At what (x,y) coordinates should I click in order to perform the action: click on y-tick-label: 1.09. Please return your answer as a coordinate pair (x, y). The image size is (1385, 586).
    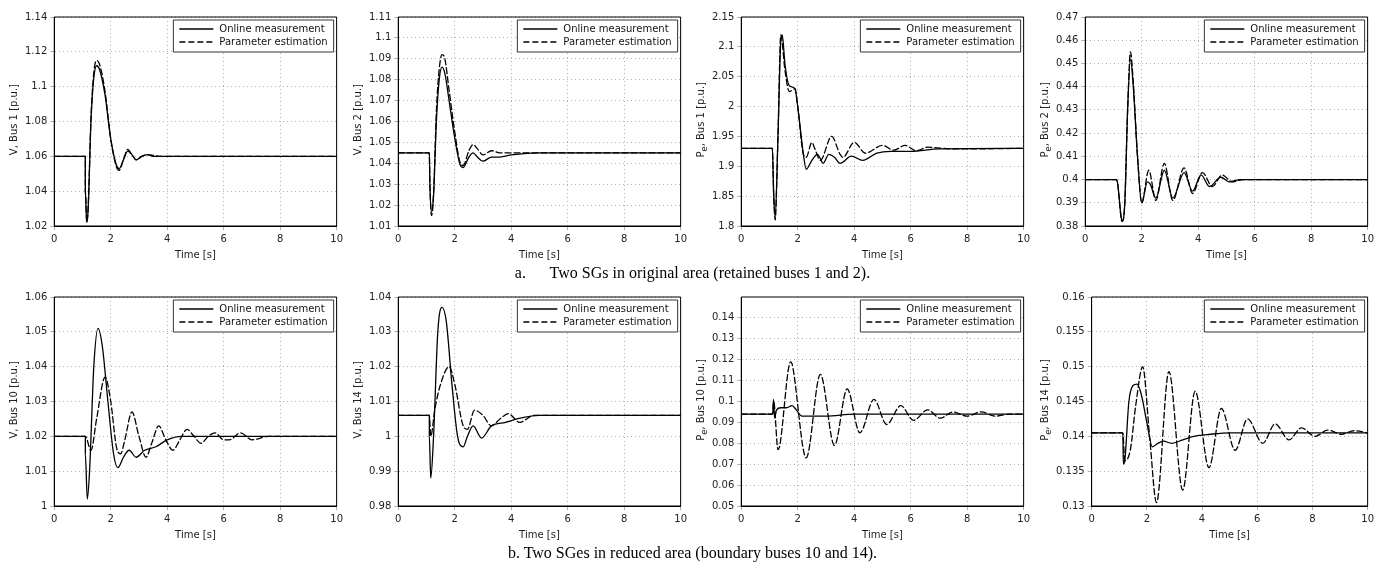
    Looking at the image, I should click on (379, 58).